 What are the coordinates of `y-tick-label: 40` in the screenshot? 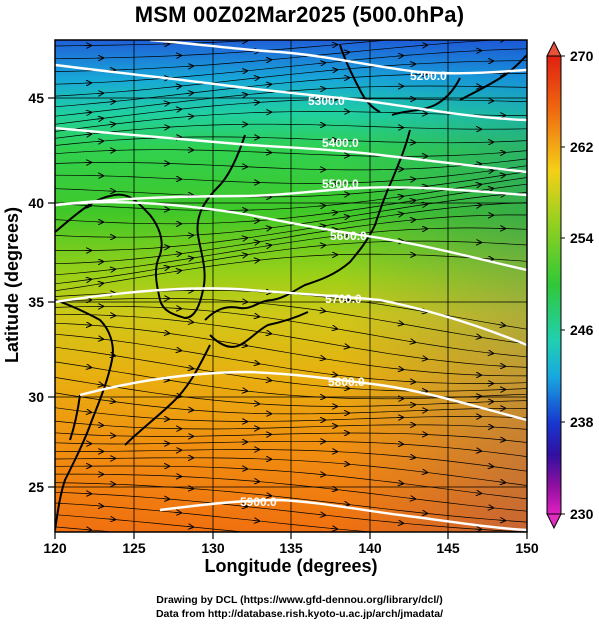 It's located at (36, 203).